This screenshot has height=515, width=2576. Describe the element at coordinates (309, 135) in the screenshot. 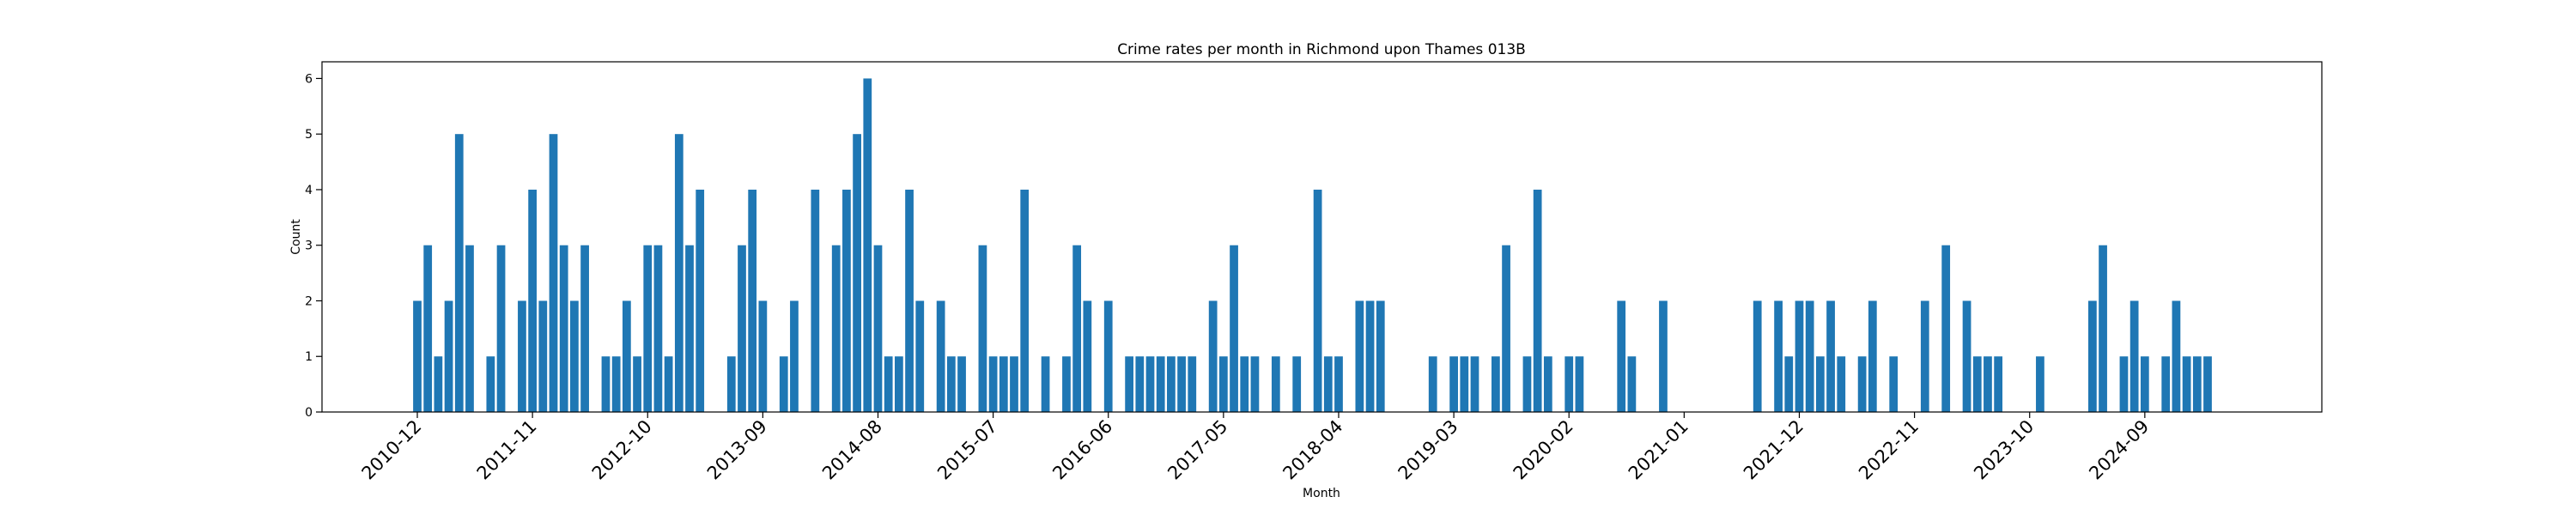

I see `y-tick-label: 5` at that location.